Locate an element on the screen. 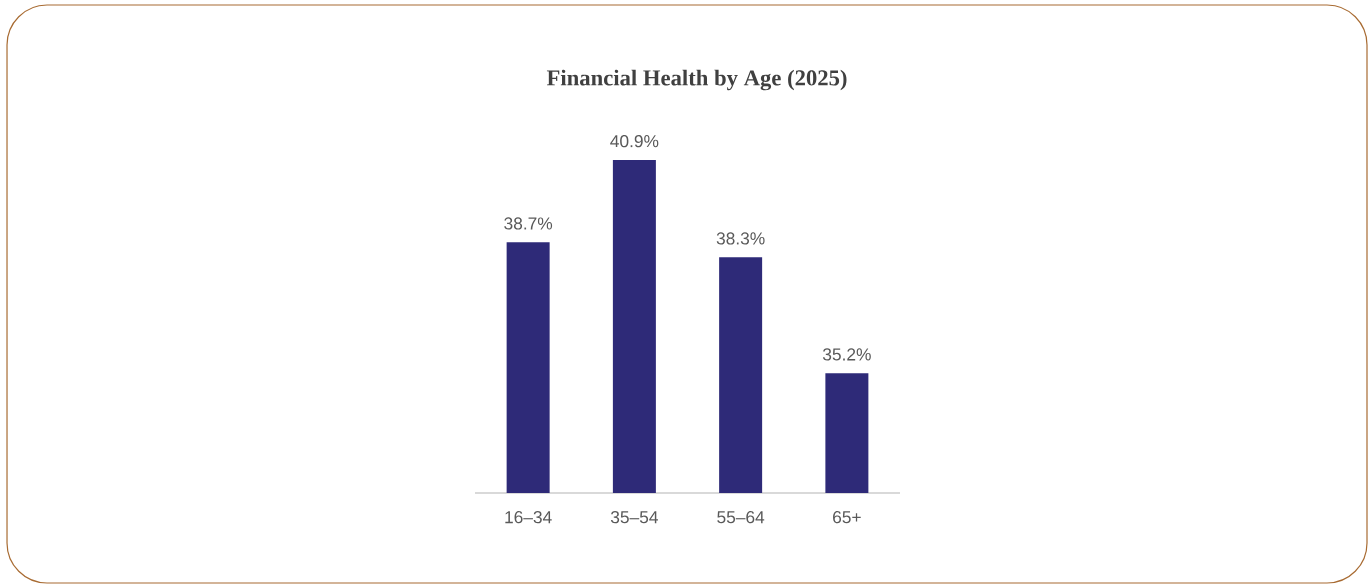 The height and width of the screenshot is (585, 1371). data-label: 38.3% is located at coordinates (740, 238).